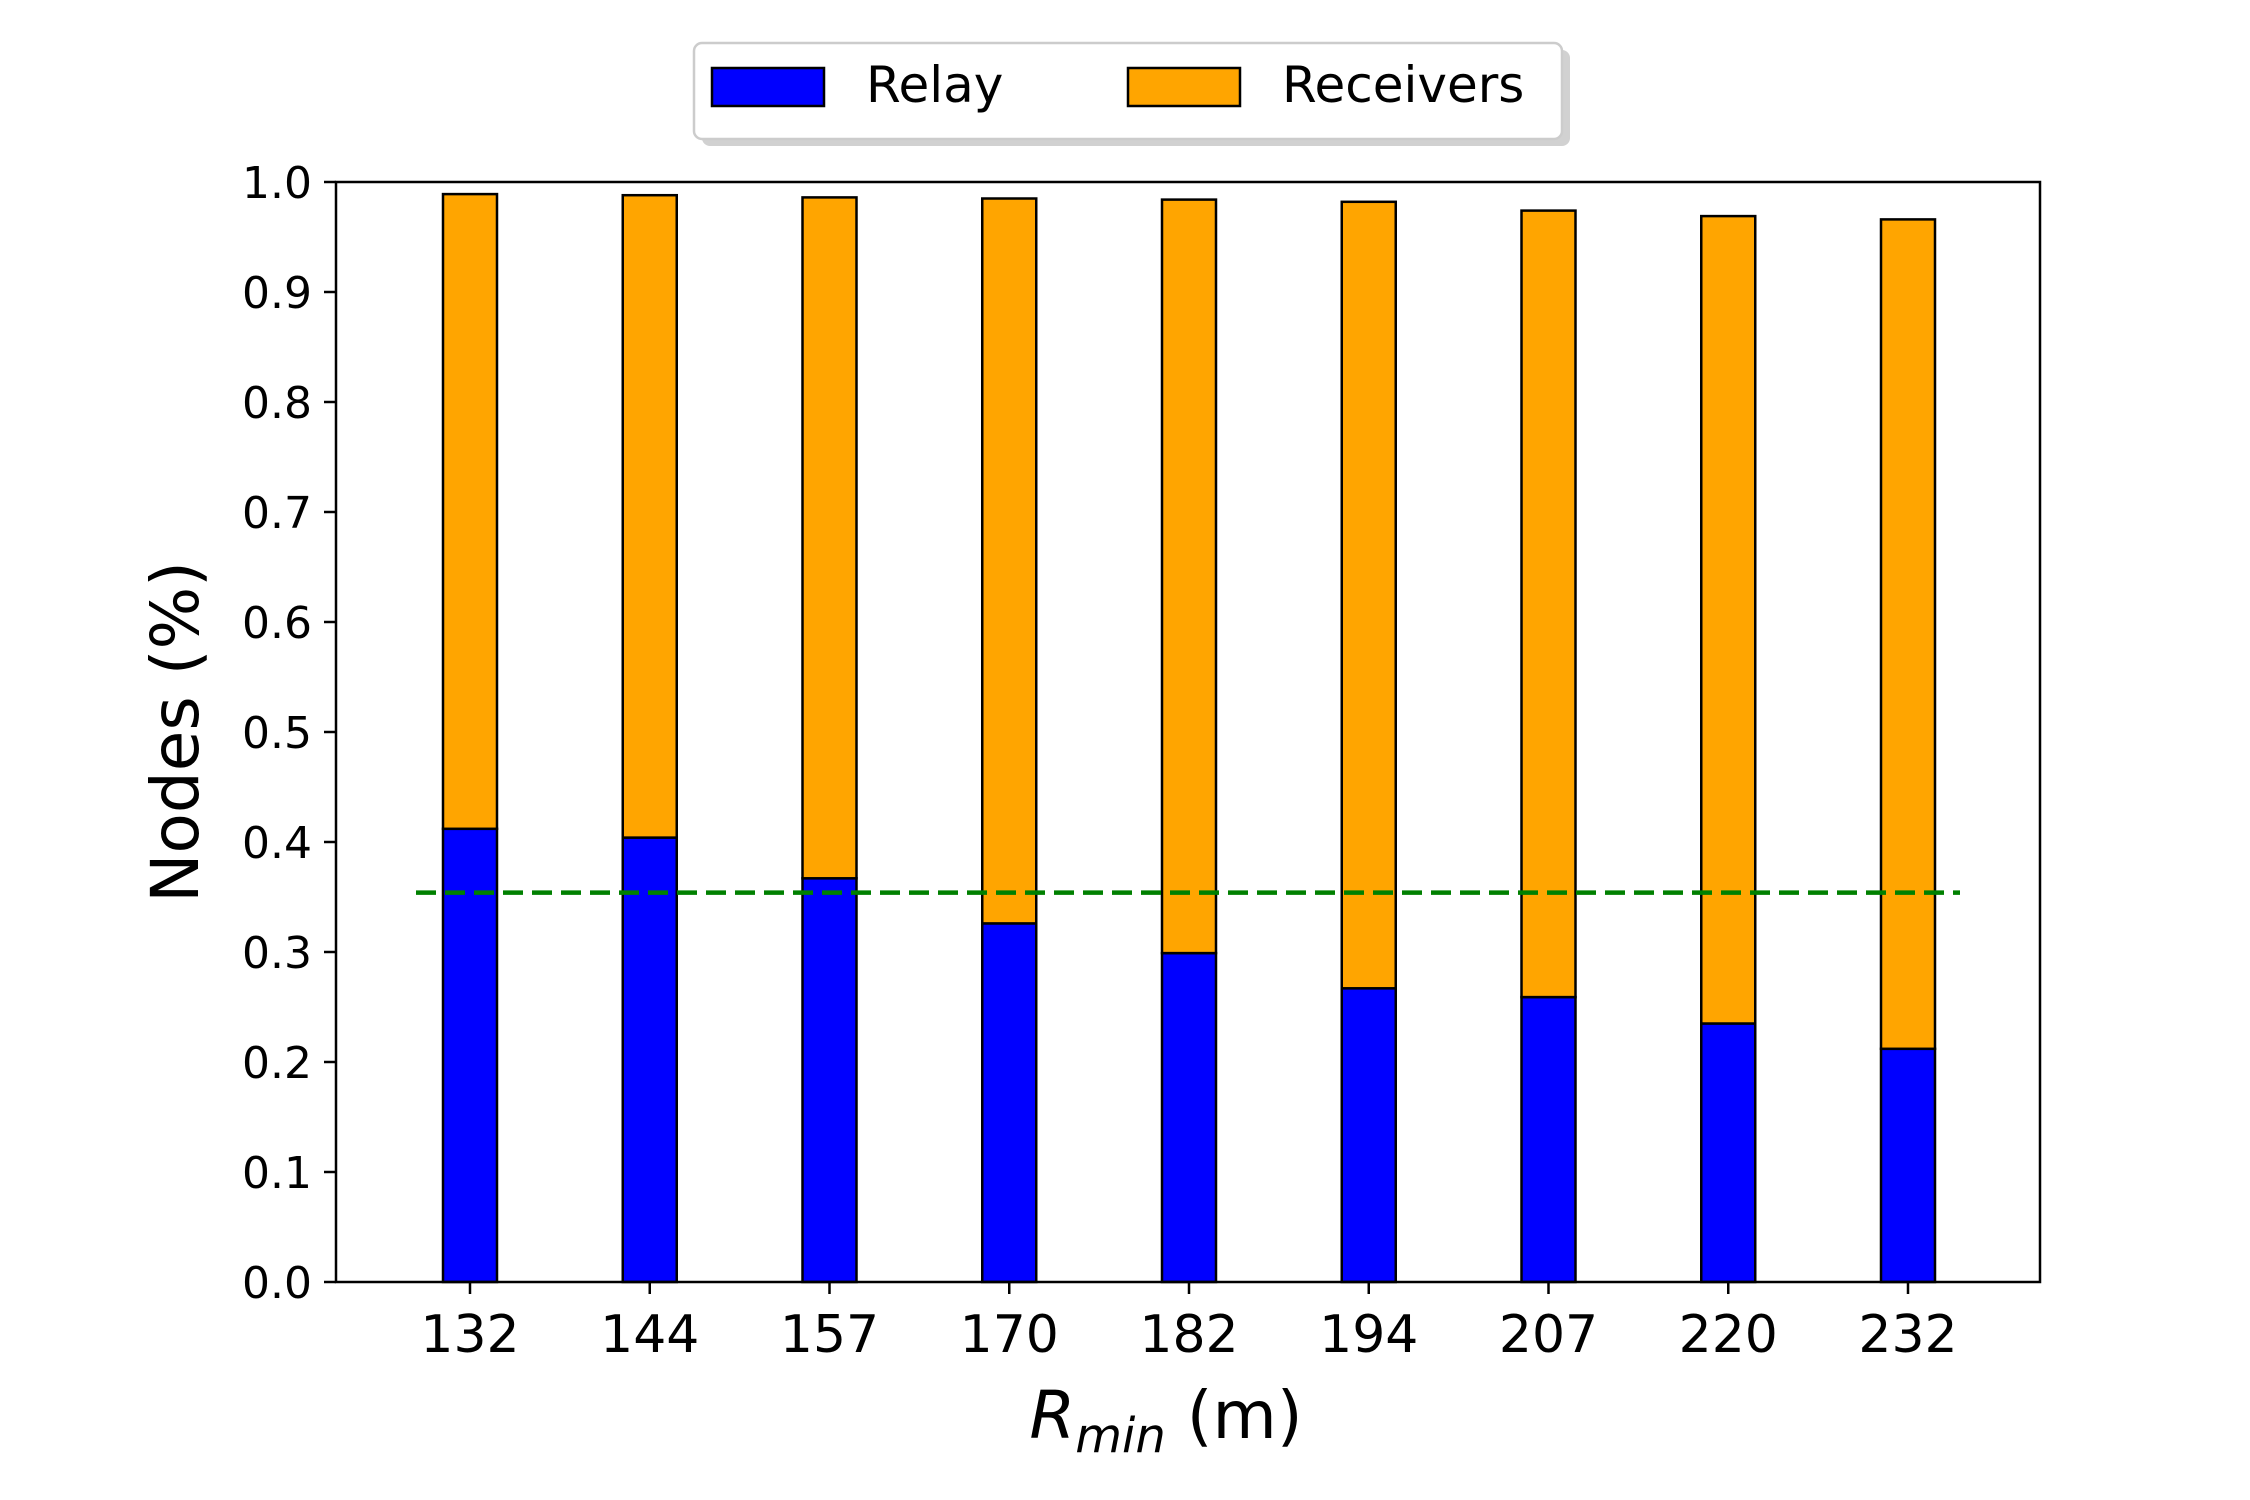 This screenshot has height=1500, width=2250. I want to click on x-tick-label: 207, so click(1548, 1335).